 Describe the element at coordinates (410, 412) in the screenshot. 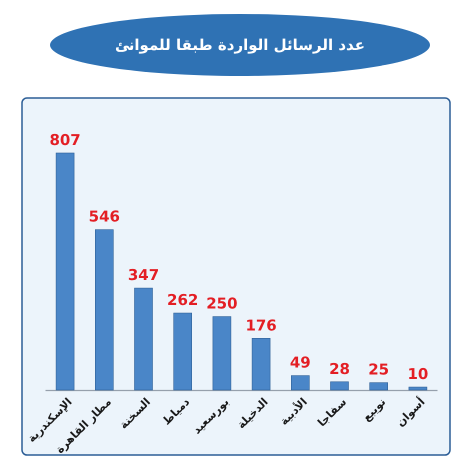

I see `x-tick-label: أسوان` at that location.